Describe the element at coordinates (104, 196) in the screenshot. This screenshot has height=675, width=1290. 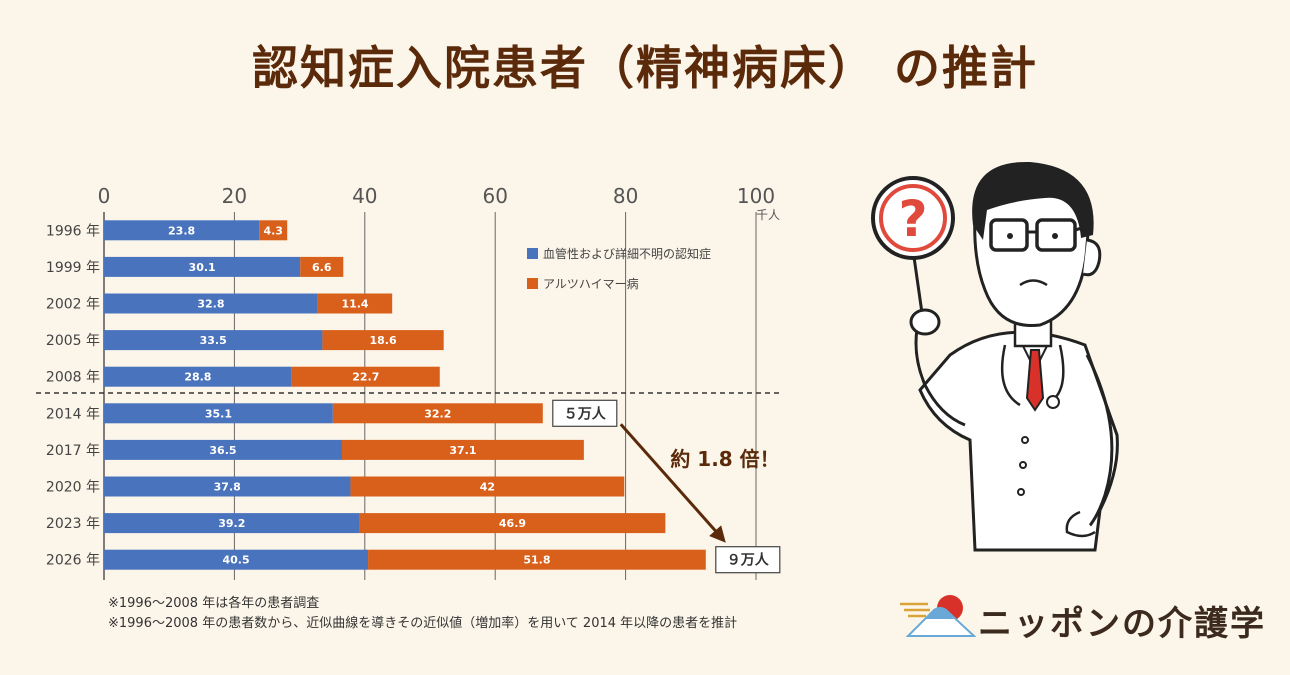
I see `x-tick-label: 0` at that location.